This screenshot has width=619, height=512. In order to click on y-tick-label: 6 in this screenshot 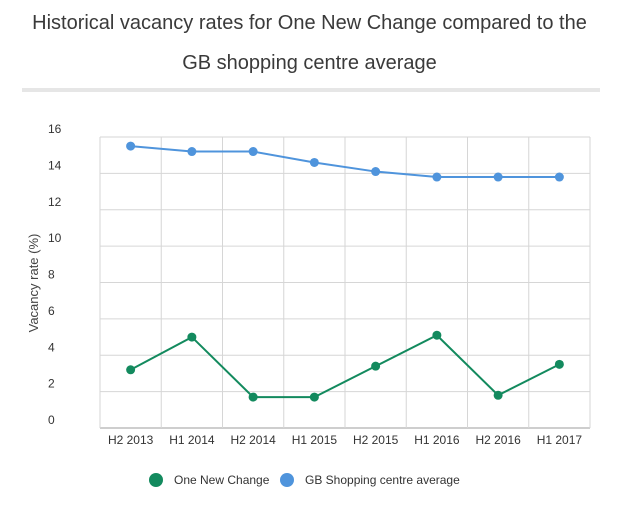, I will do `click(51, 311)`.